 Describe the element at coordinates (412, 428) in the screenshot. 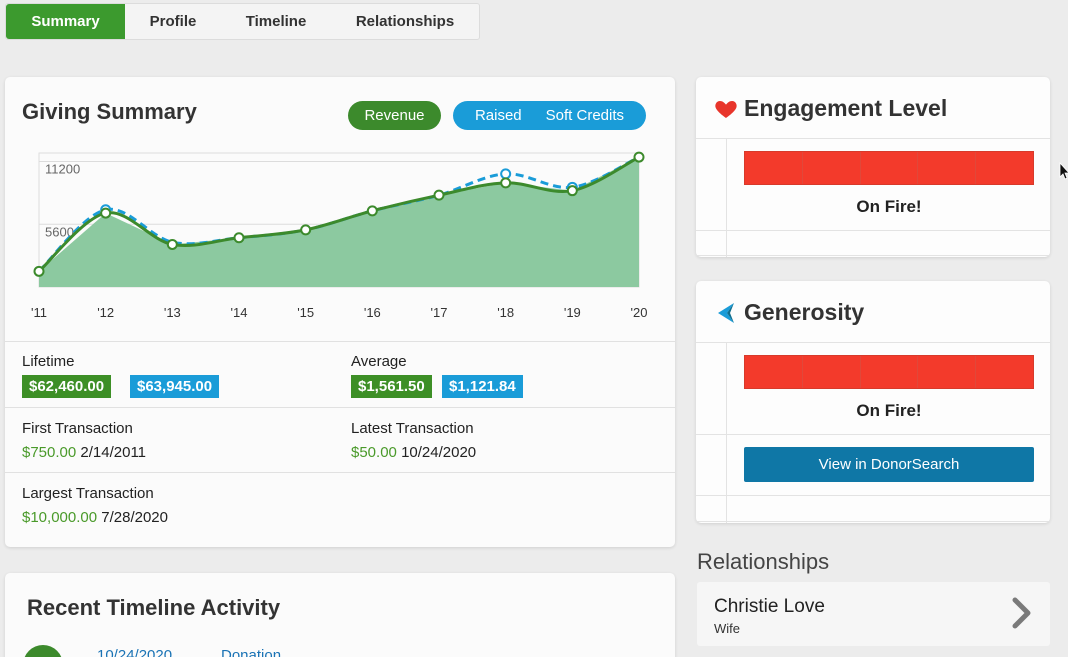

I see `latest-transaction-label: Latest Transaction` at that location.